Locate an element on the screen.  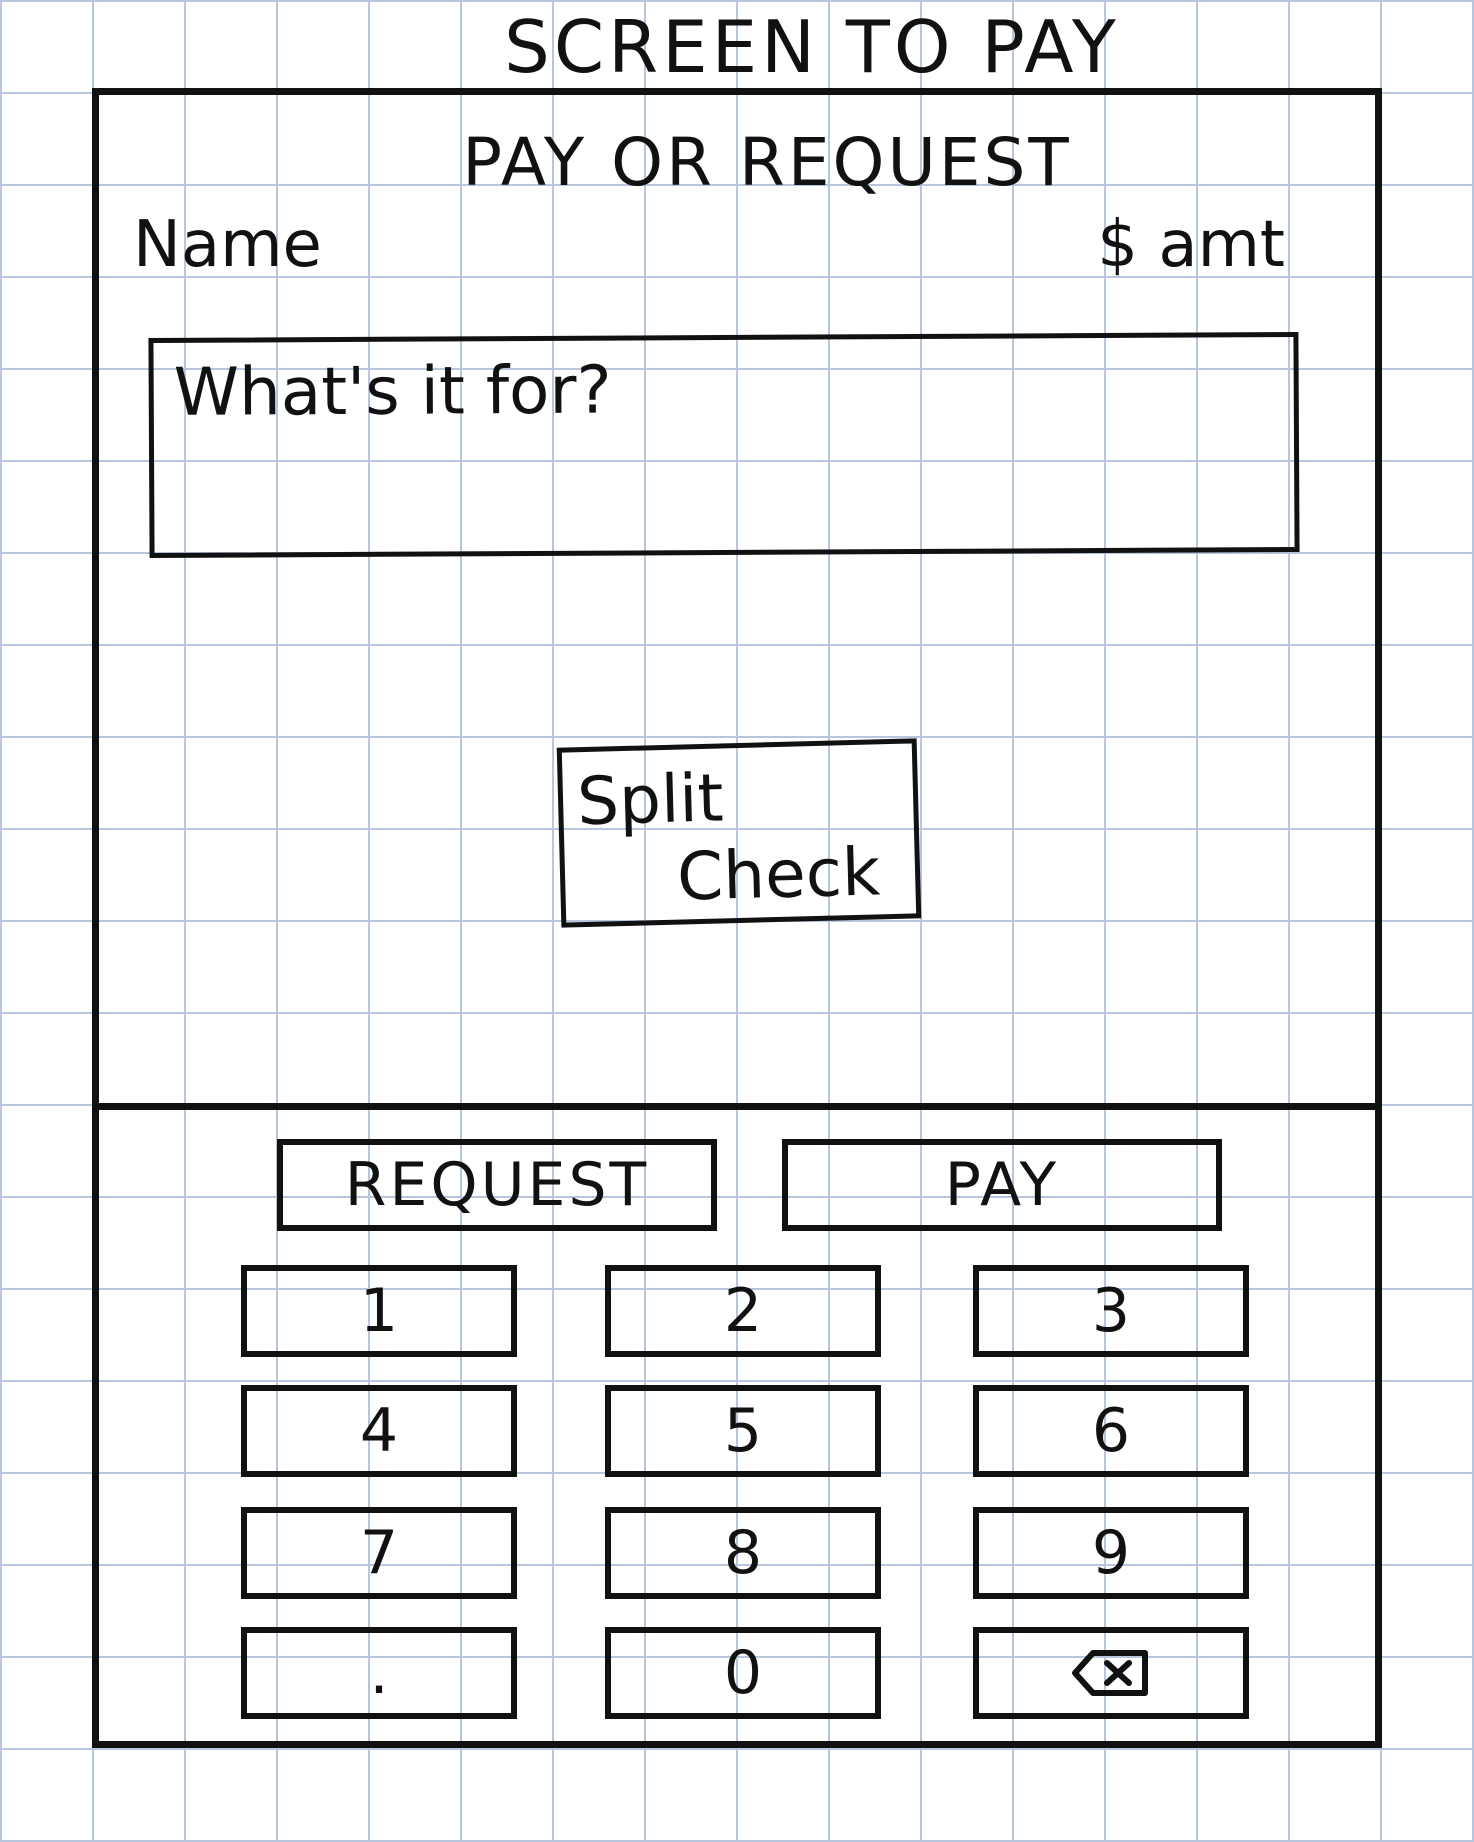
pay-button: PAY is located at coordinates (1002, 1185).